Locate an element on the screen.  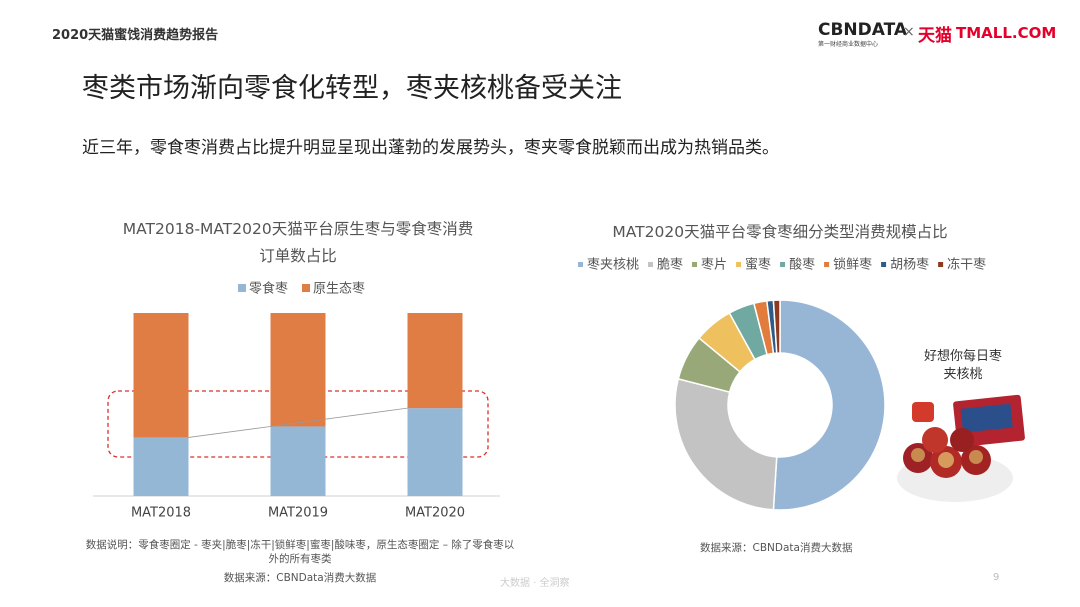
legend-label: 零食枣 is located at coordinates (268, 289).